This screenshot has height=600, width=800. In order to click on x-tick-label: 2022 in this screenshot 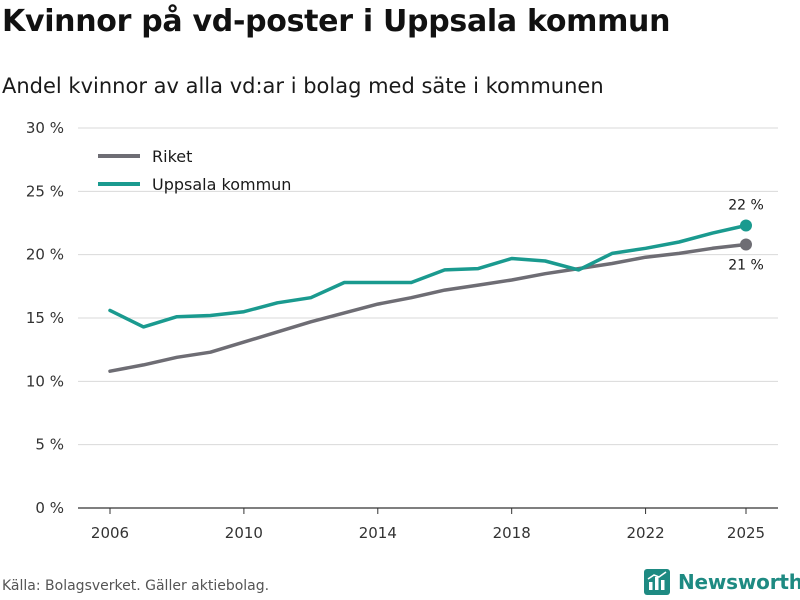, I will do `click(645, 533)`.